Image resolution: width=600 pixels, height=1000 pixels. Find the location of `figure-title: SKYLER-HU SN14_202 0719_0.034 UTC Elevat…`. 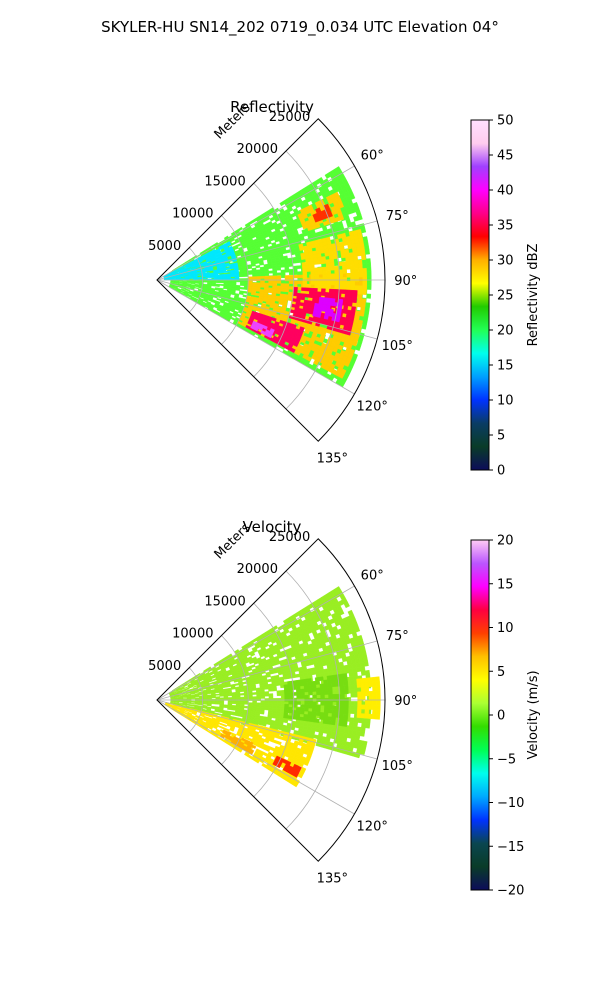

figure-title: SKYLER-HU SN14_202 0719_0.034 UTC Elevat… is located at coordinates (300, 27).